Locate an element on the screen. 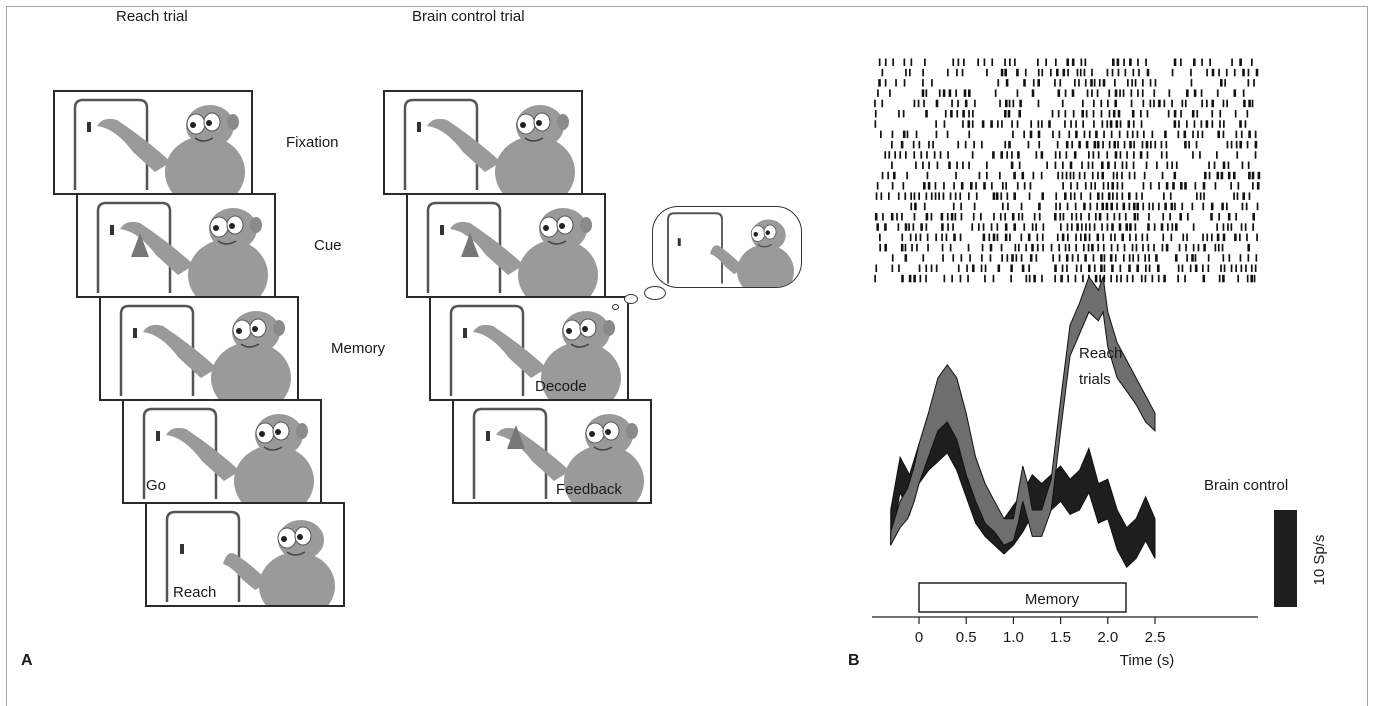  spike-raster is located at coordinates (1067, 170).